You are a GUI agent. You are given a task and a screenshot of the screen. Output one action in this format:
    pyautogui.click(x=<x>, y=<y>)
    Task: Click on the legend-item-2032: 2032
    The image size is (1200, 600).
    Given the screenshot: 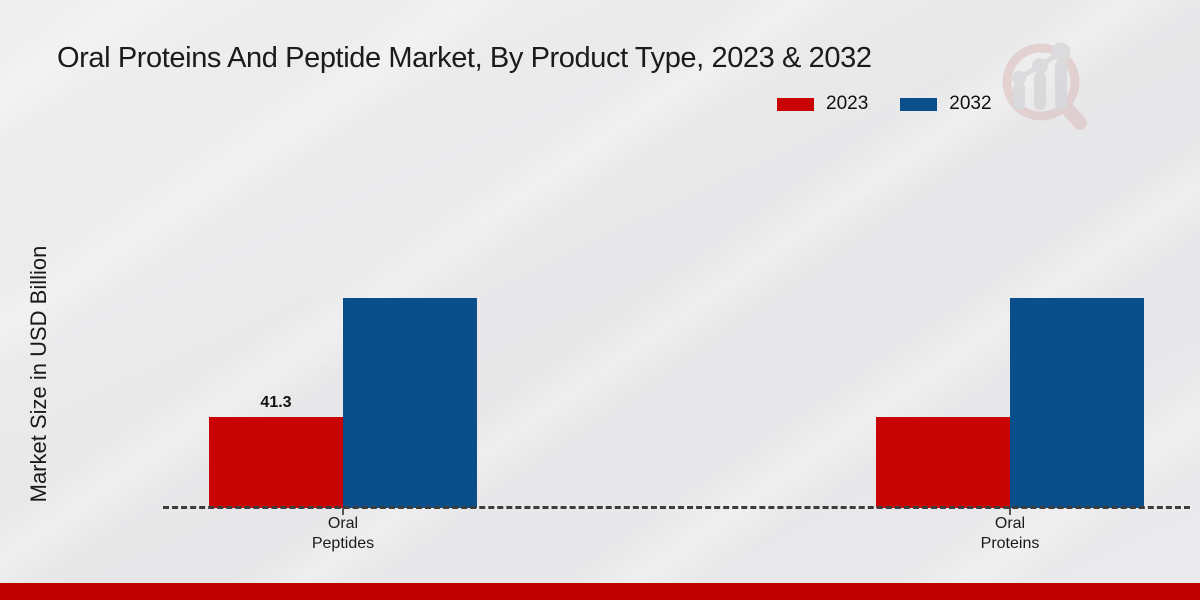 What is the action you would take?
    pyautogui.click(x=946, y=104)
    